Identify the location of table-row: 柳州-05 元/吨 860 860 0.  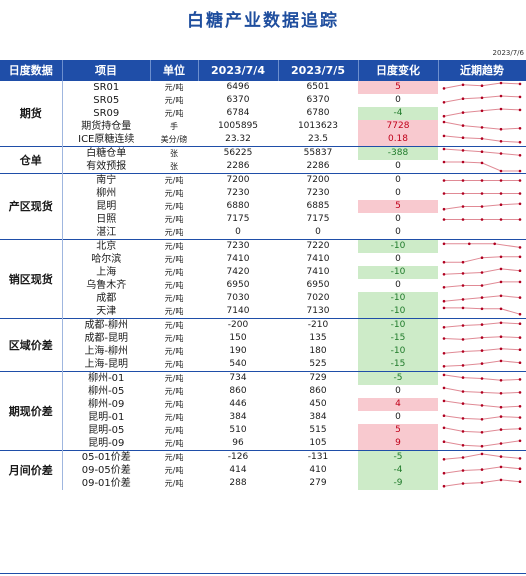
(263, 391).